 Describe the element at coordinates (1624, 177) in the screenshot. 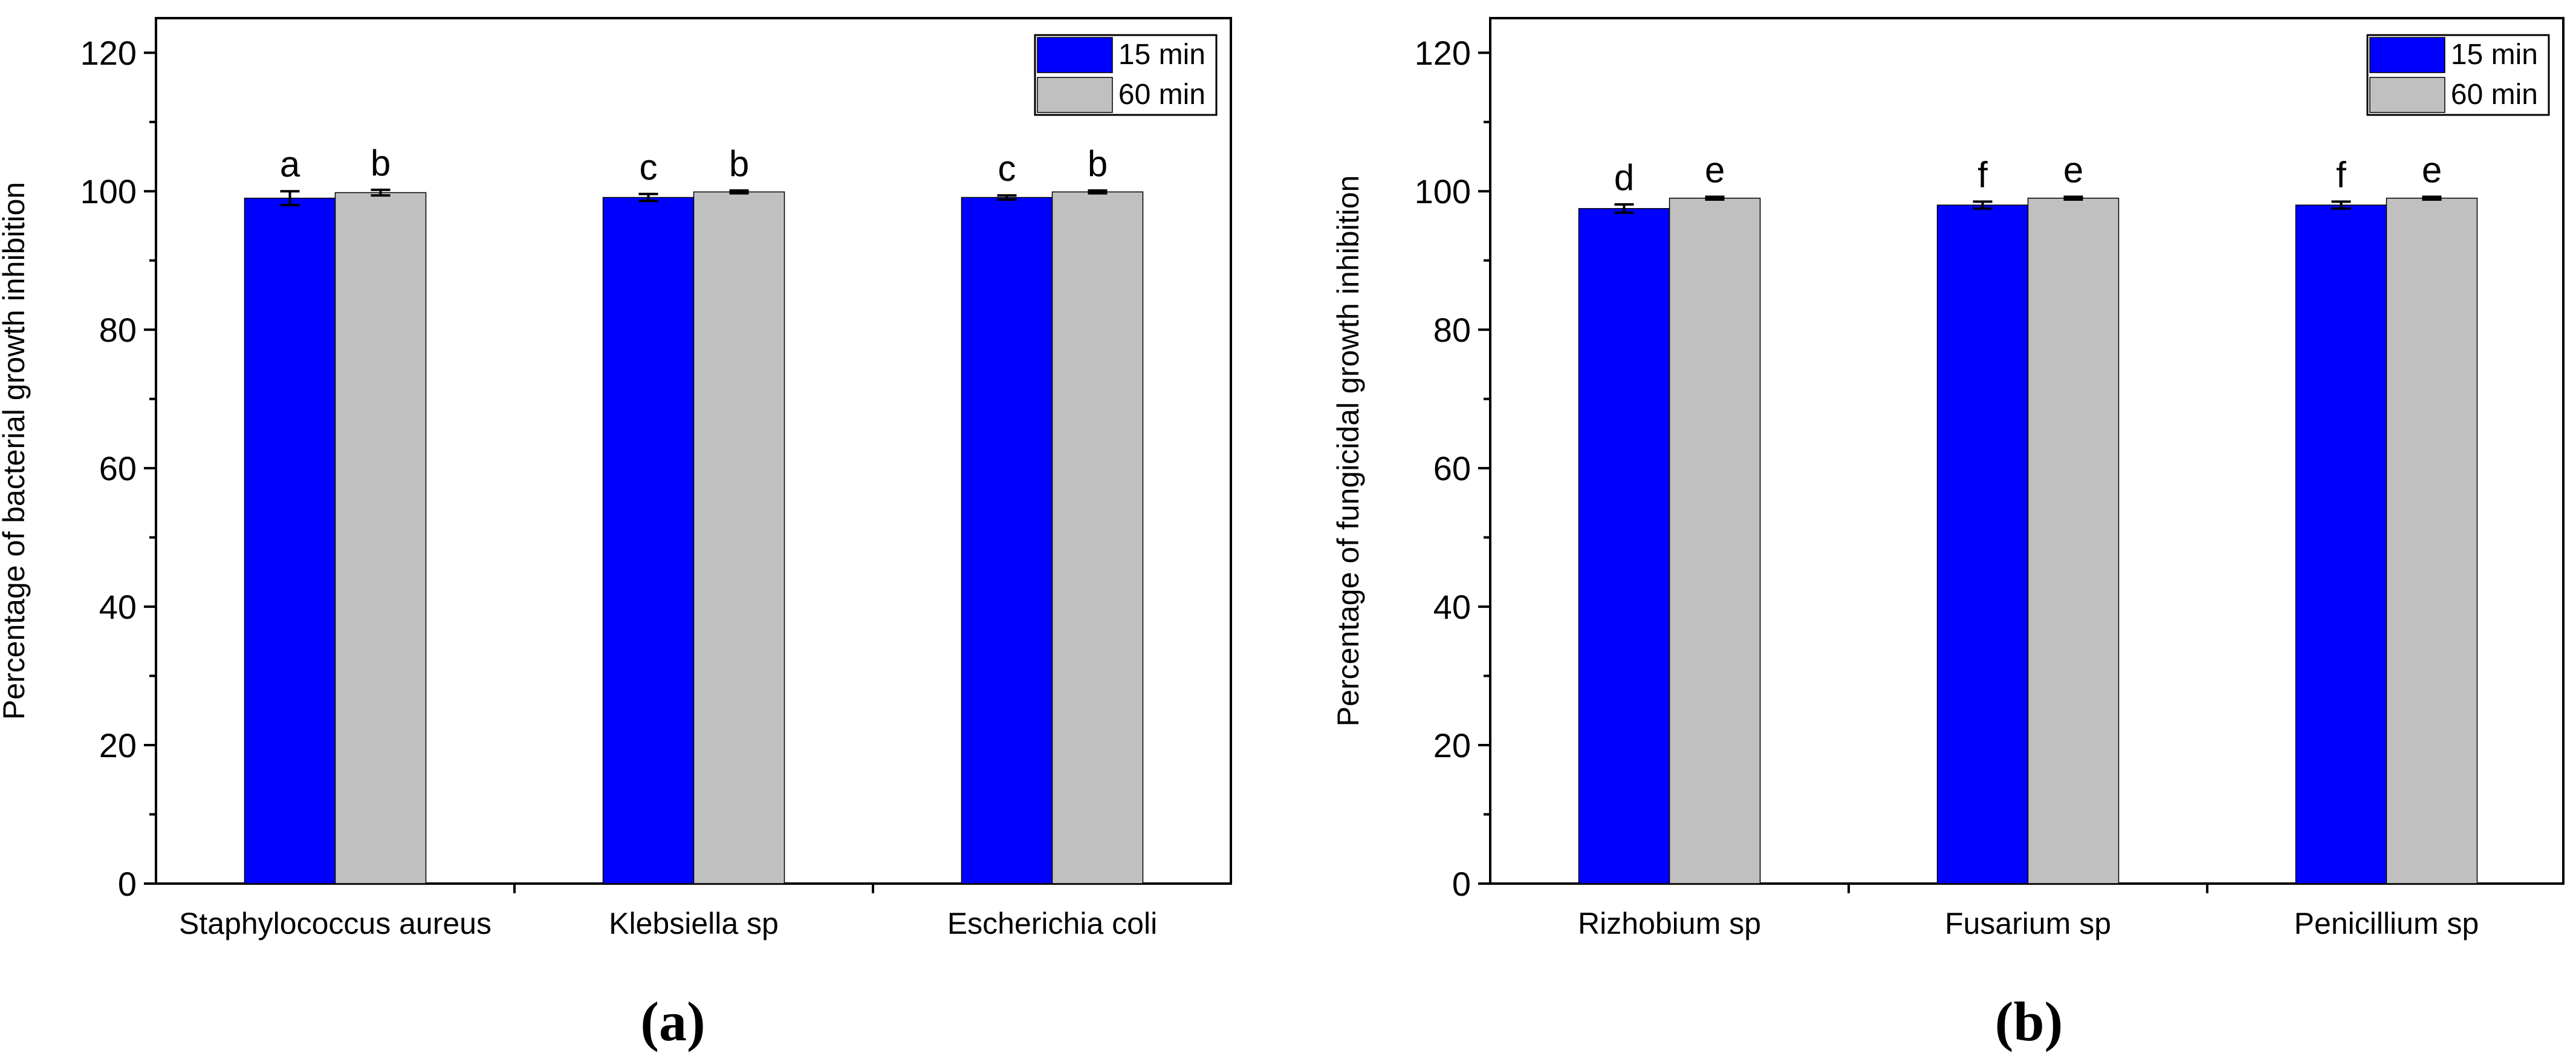

I see `significance-label: d` at that location.